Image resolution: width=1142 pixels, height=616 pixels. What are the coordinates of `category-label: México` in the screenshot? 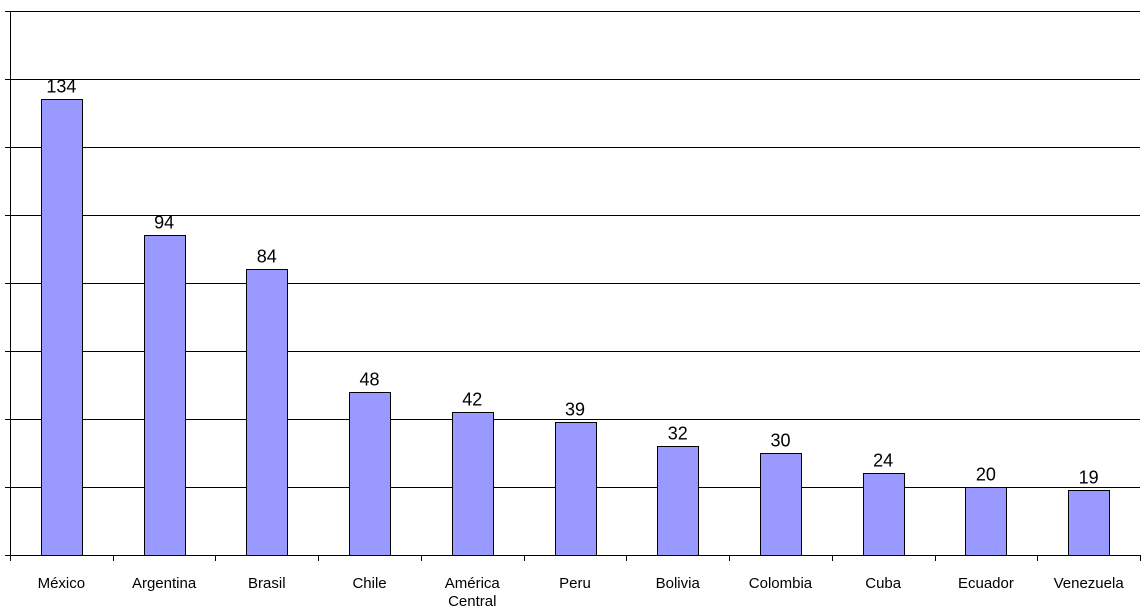 It's located at (62, 583).